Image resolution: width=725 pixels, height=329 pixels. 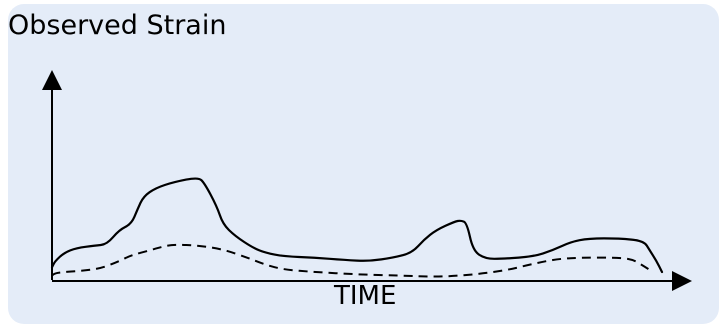 What do you see at coordinates (352, 260) in the screenshot?
I see `observed-strain-dashed-line` at bounding box center [352, 260].